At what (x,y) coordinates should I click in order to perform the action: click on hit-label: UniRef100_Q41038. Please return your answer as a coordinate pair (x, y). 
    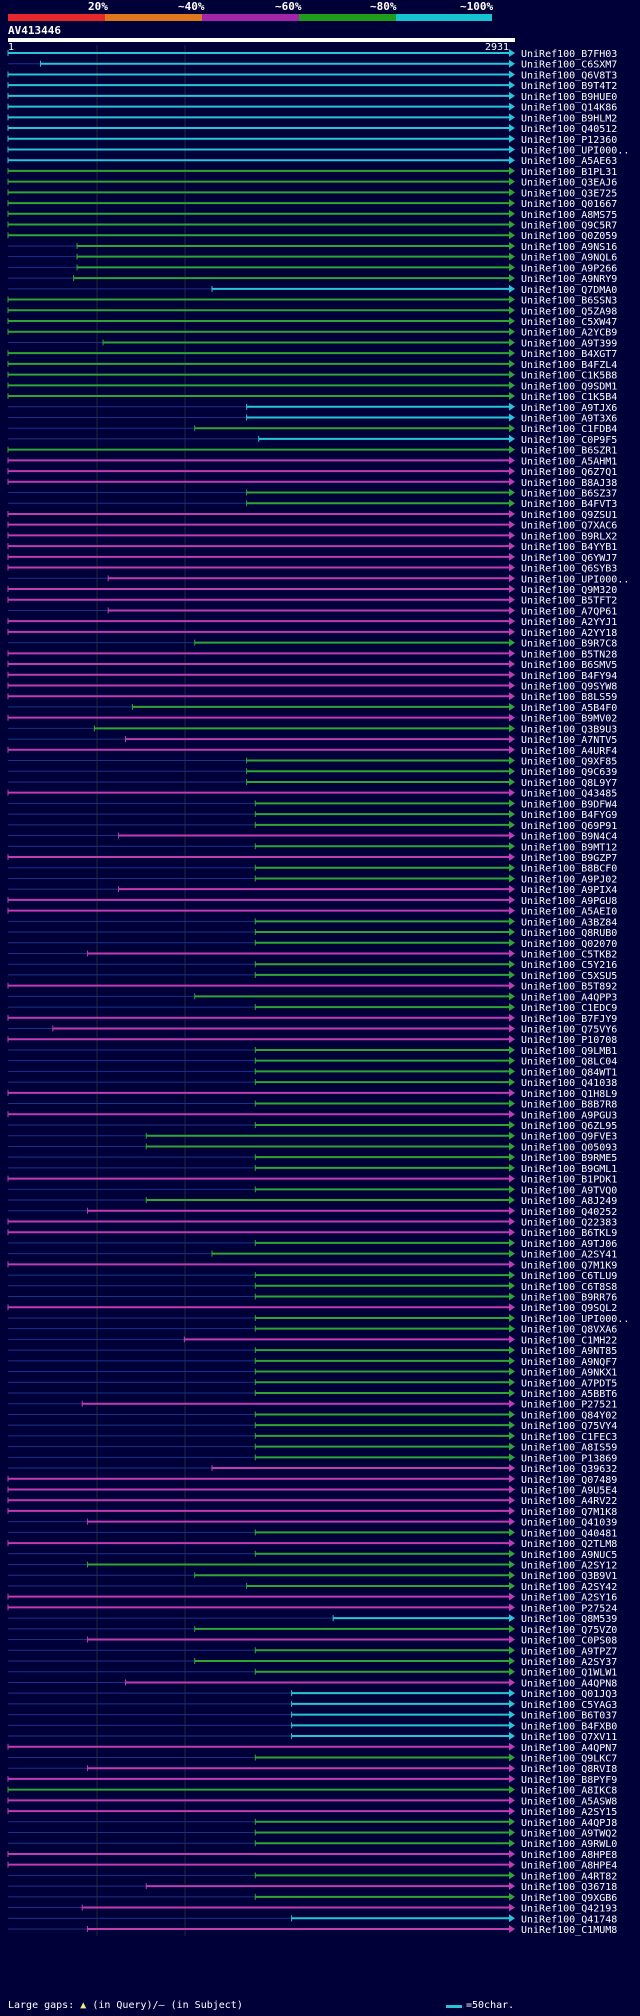
    Looking at the image, I should click on (569, 1083).